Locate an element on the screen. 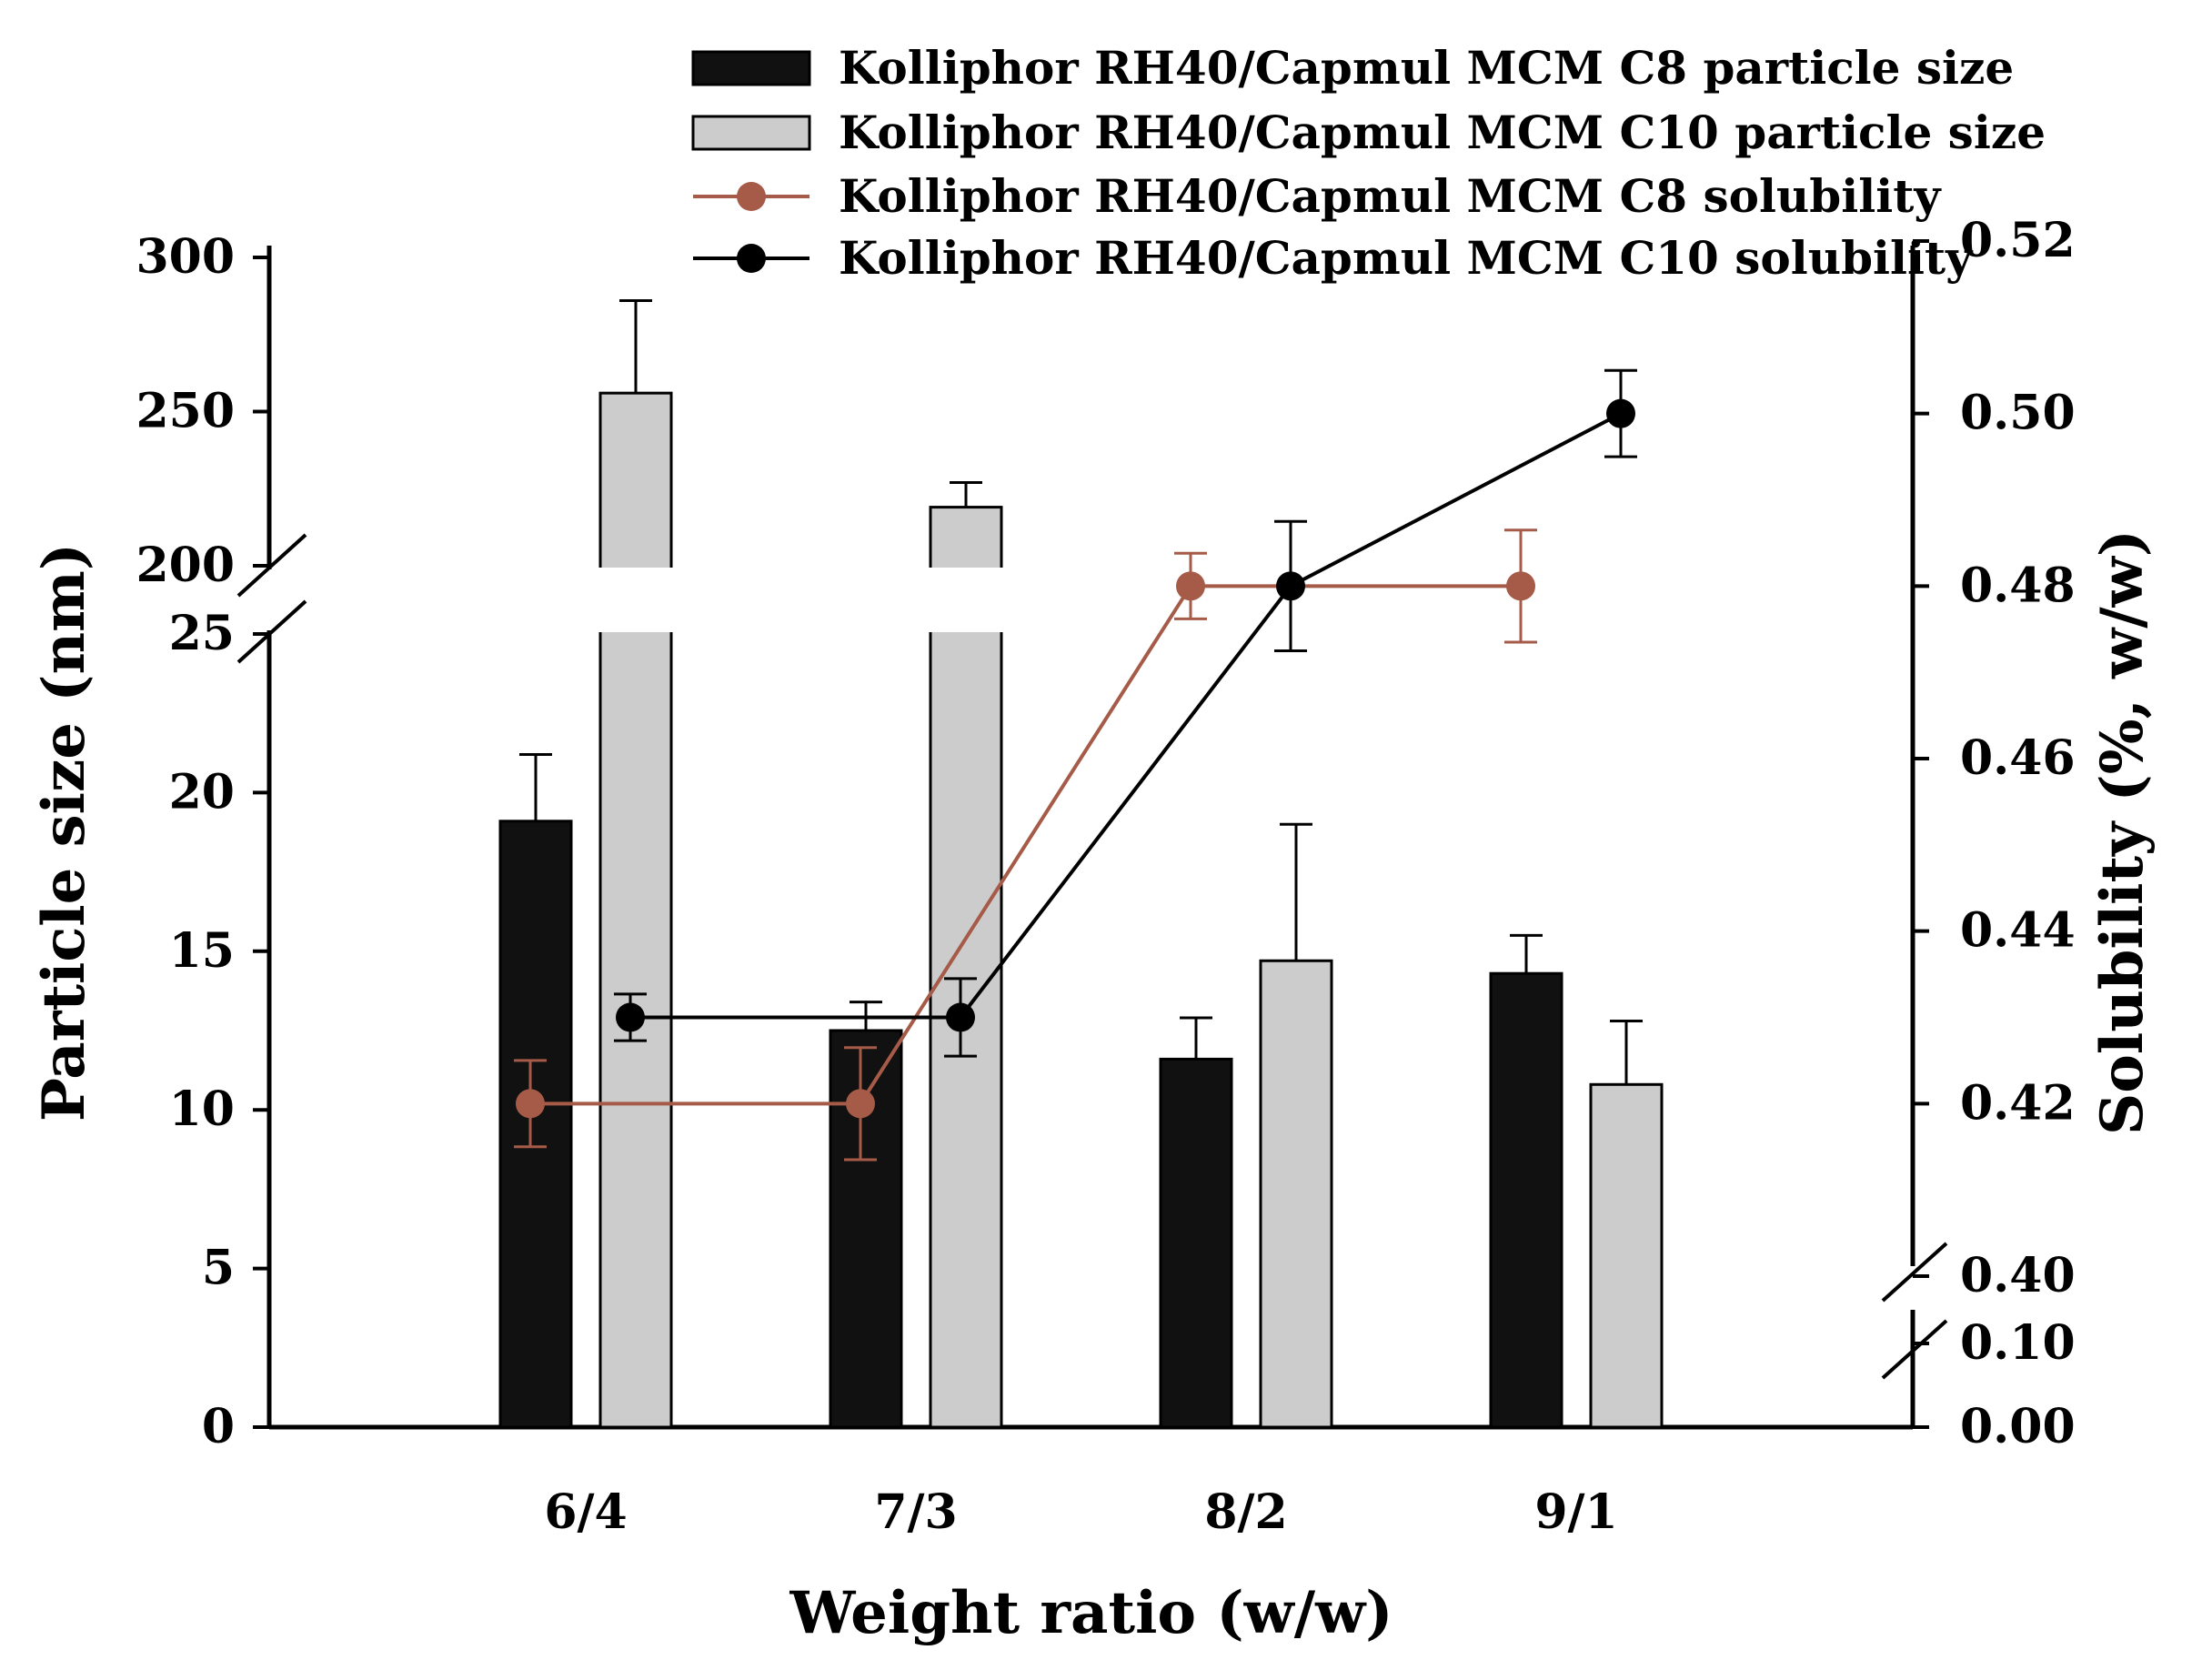 The width and height of the screenshot is (2212, 1680). y-left-tick-label: 10 is located at coordinates (202, 1109).